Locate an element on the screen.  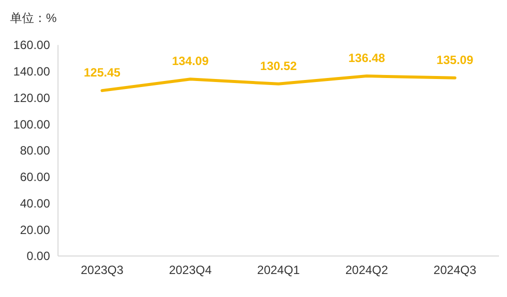
y-tick-label: 60.00 is located at coordinates (35, 177).